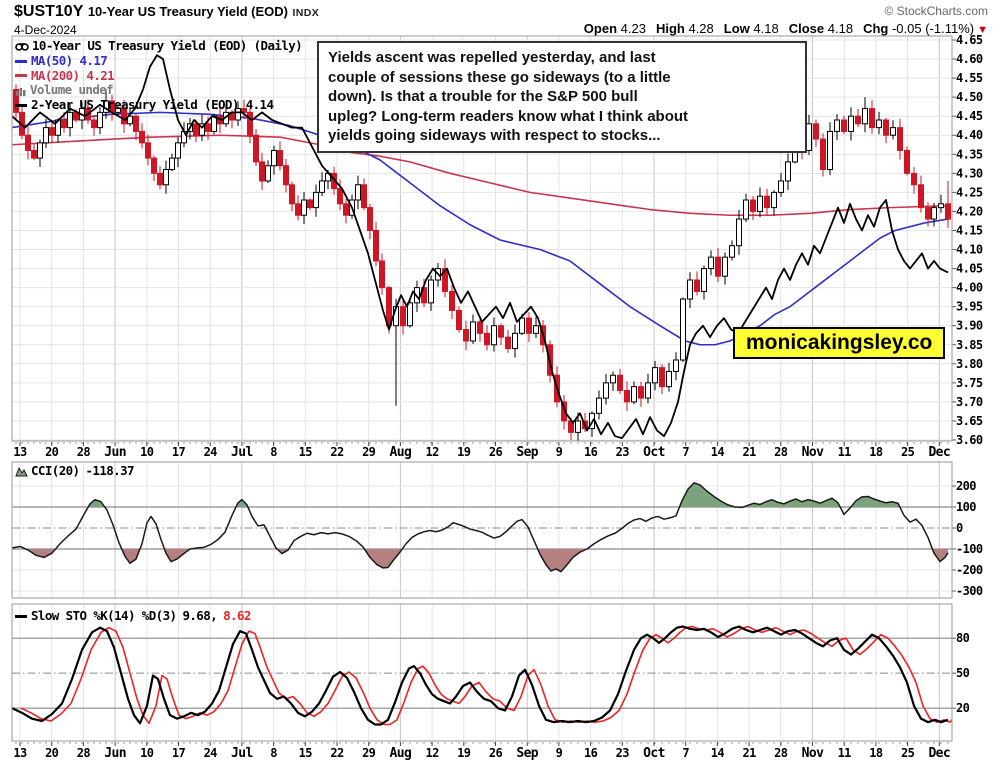  I want to click on svg-text: 10, so click(147, 753).